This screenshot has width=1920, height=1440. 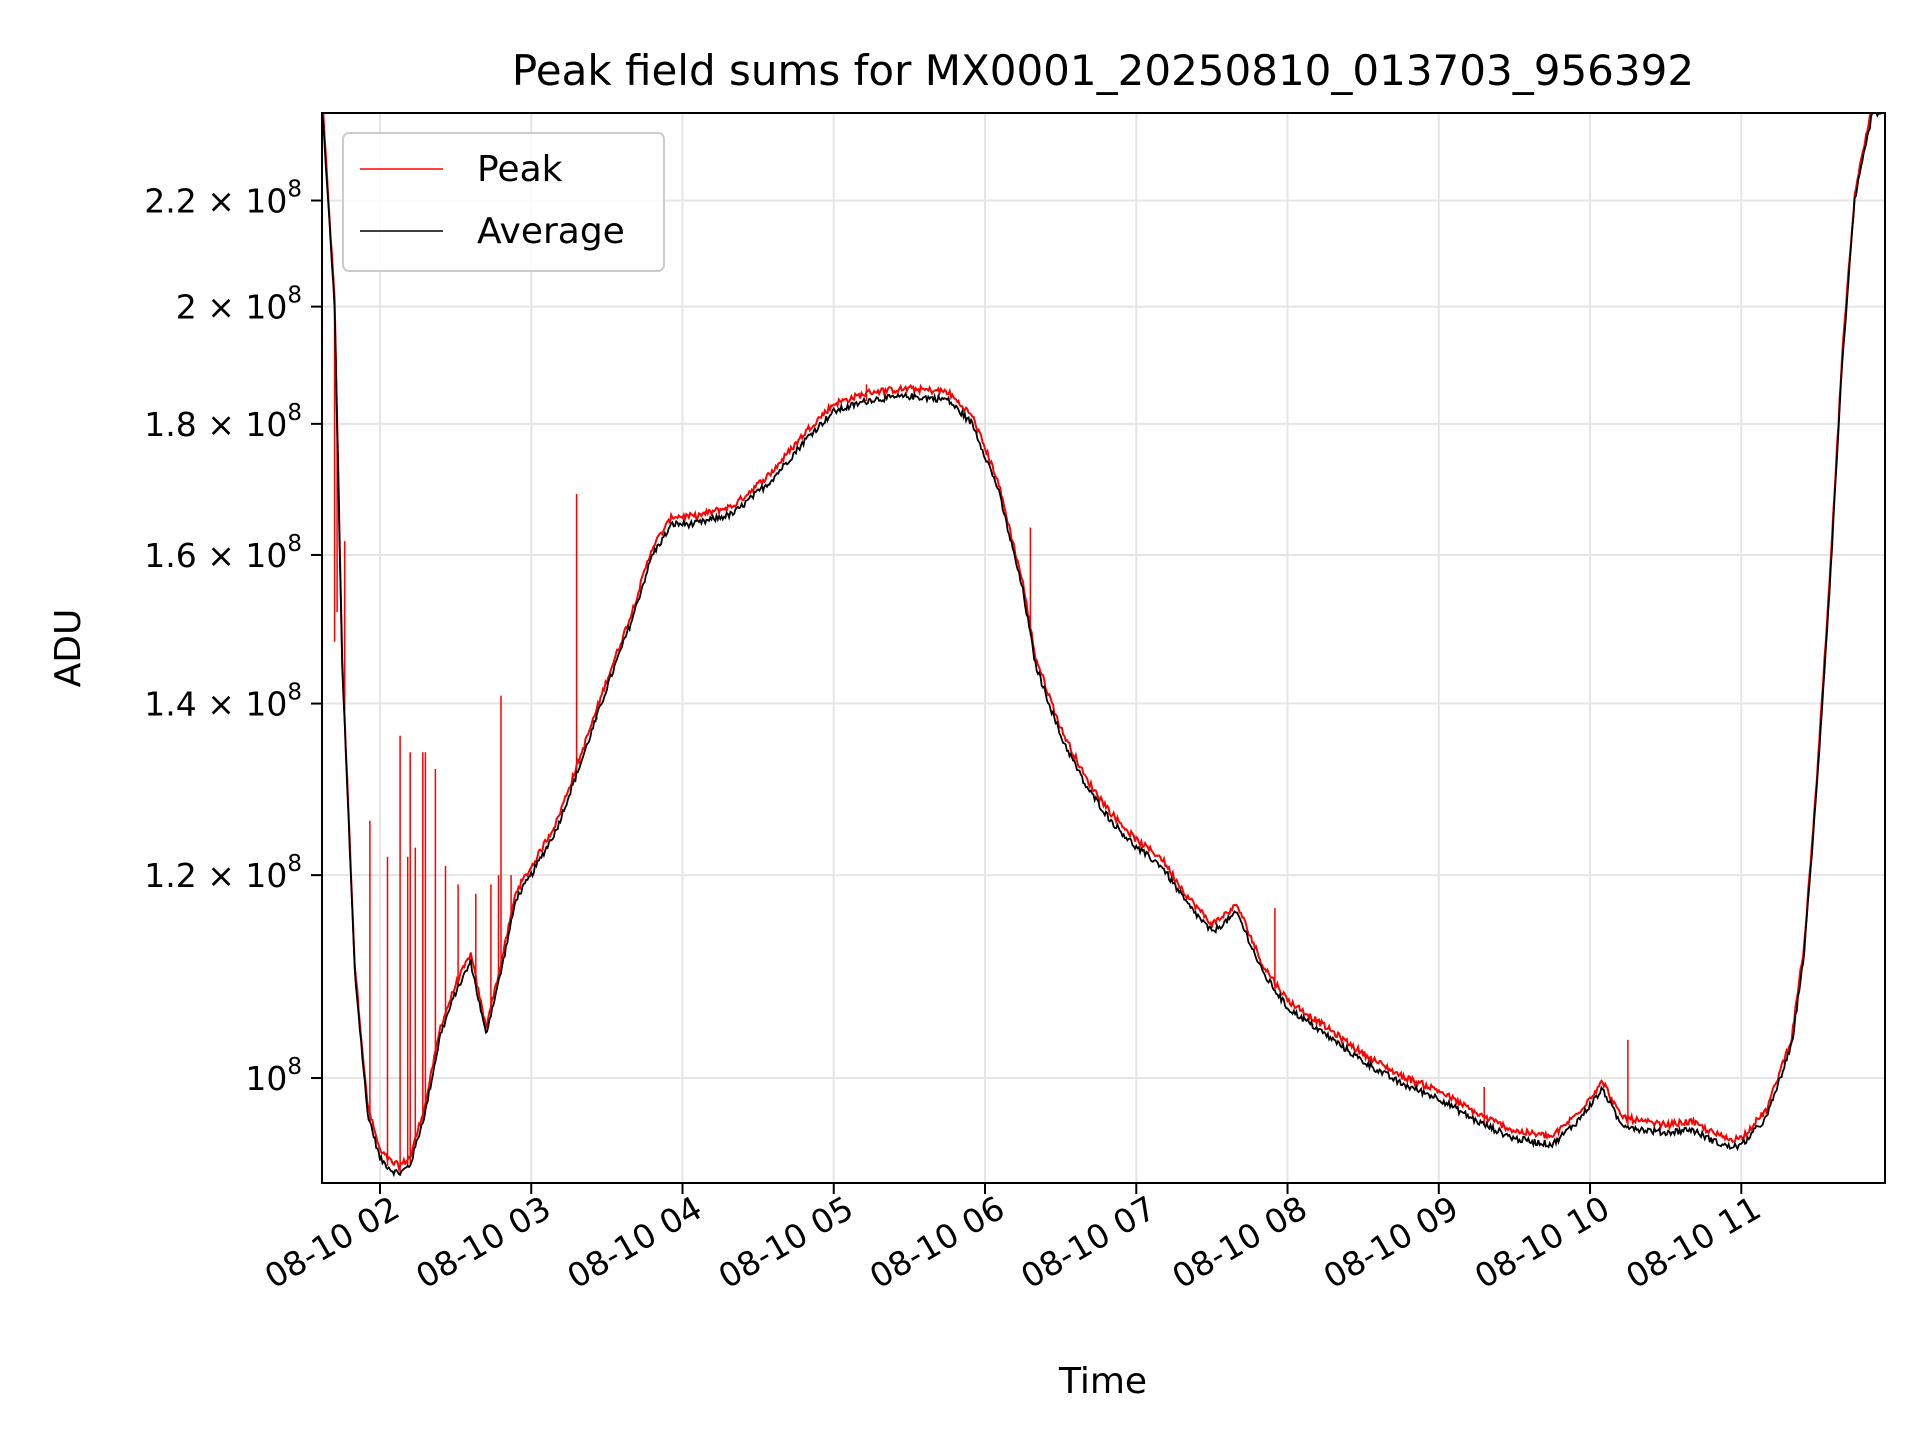 What do you see at coordinates (223, 553) in the screenshot?
I see `y-tick-label: 1.6 × 108` at bounding box center [223, 553].